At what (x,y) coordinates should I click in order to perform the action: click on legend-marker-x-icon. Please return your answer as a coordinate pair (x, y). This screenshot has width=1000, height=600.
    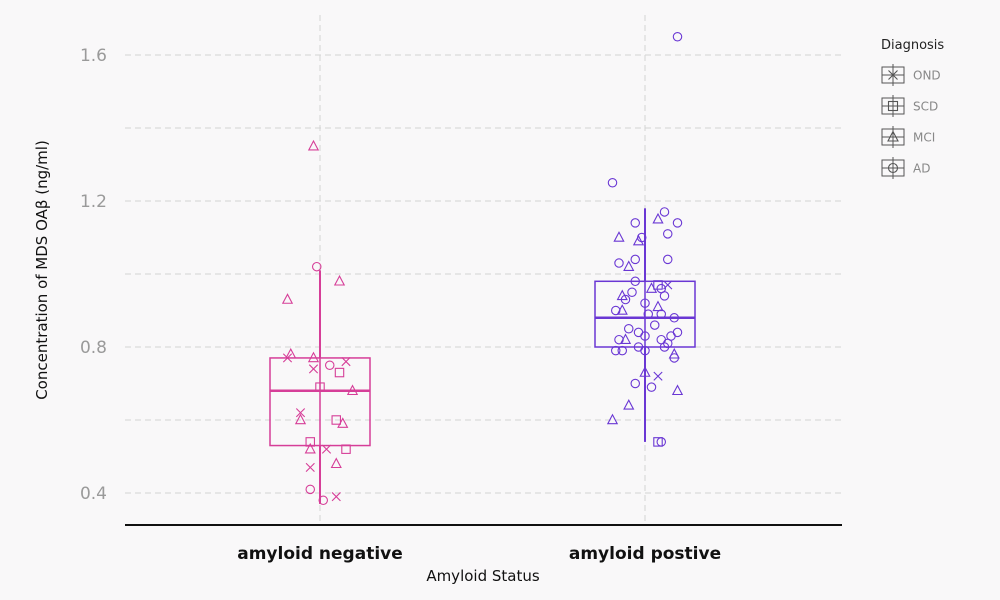
    Looking at the image, I should click on (893, 75).